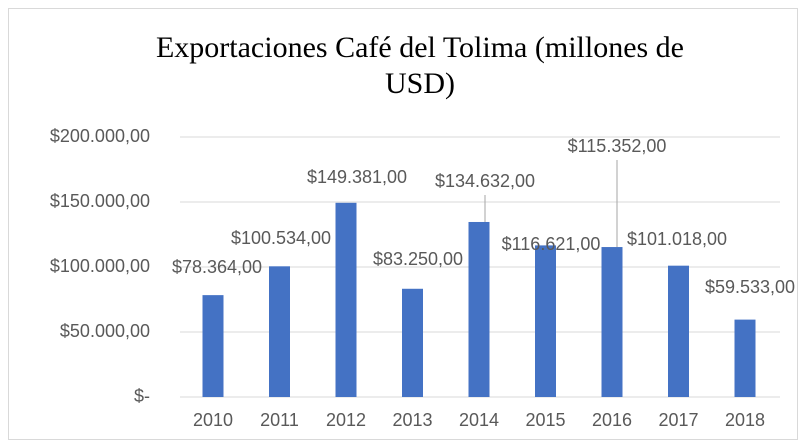 The image size is (804, 447). I want to click on x-tick-label: 2012, so click(346, 420).